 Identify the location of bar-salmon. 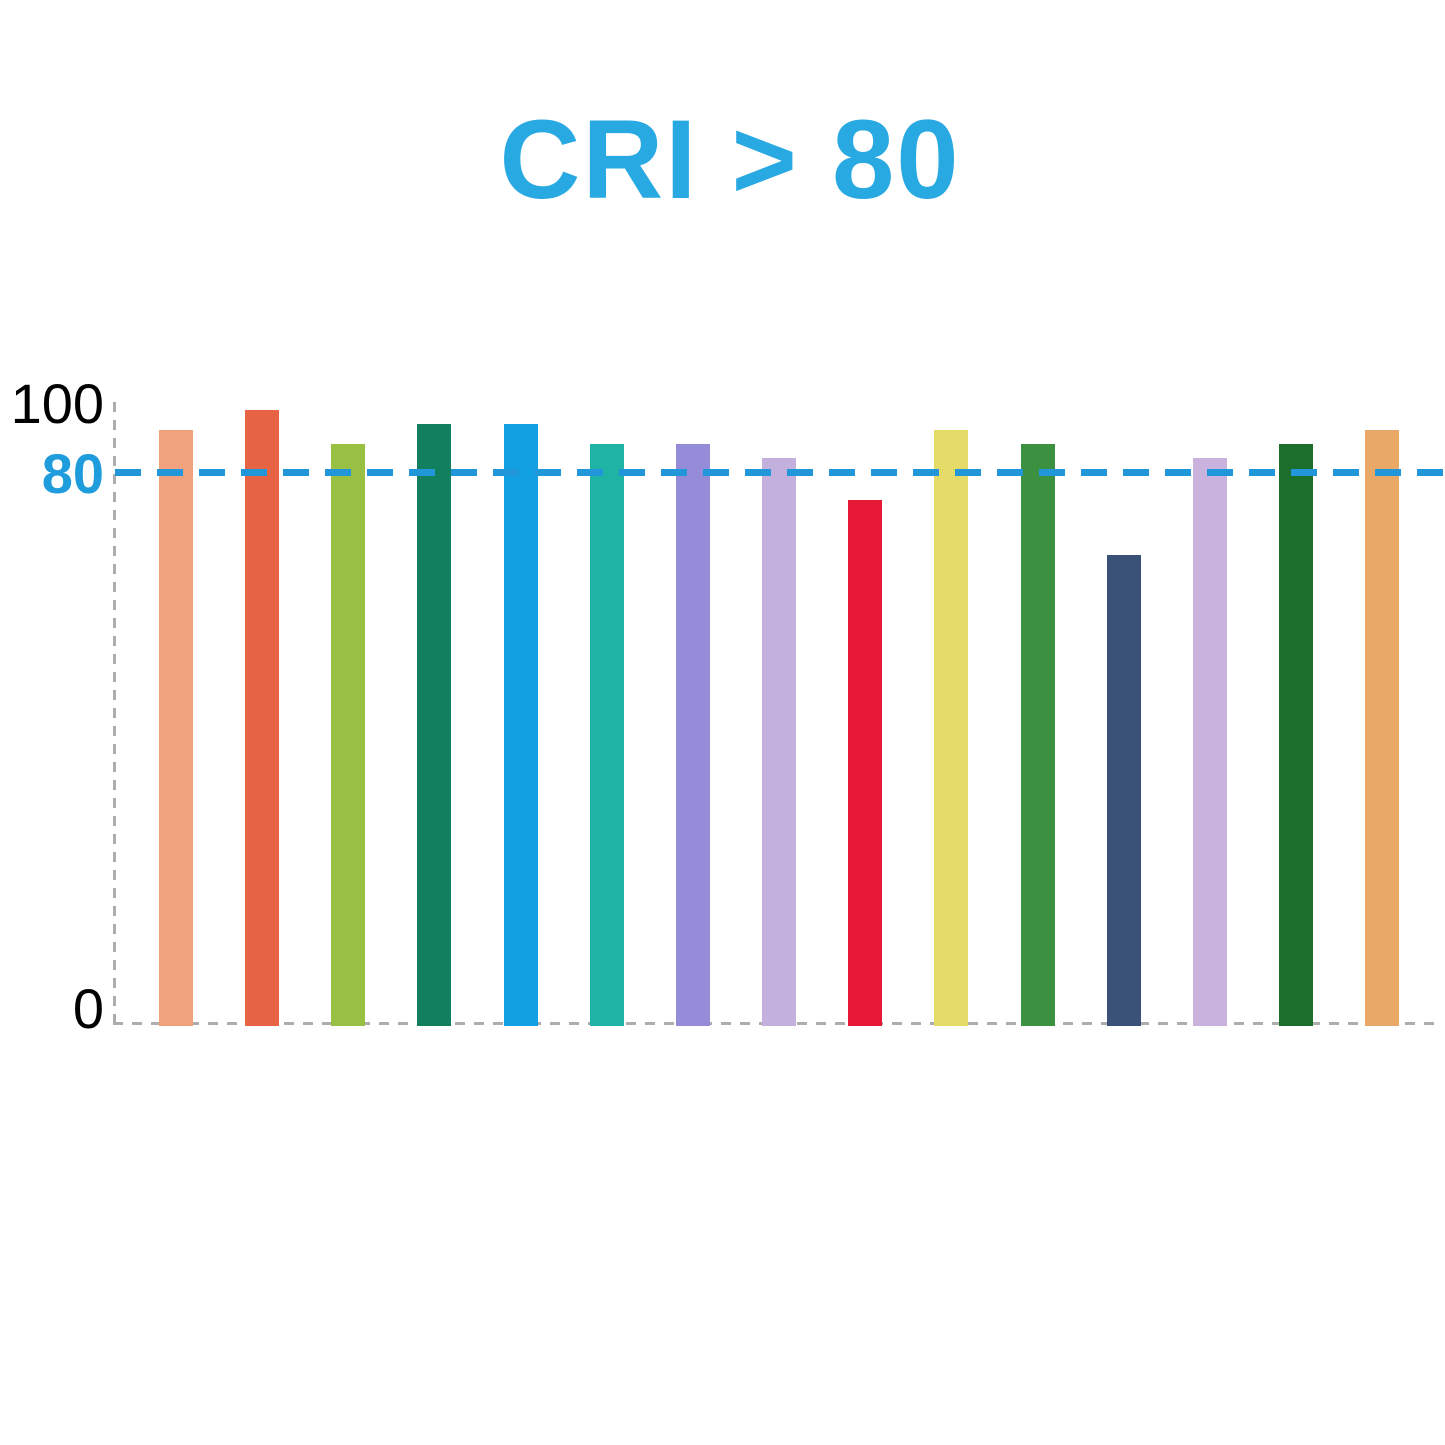
(176, 728).